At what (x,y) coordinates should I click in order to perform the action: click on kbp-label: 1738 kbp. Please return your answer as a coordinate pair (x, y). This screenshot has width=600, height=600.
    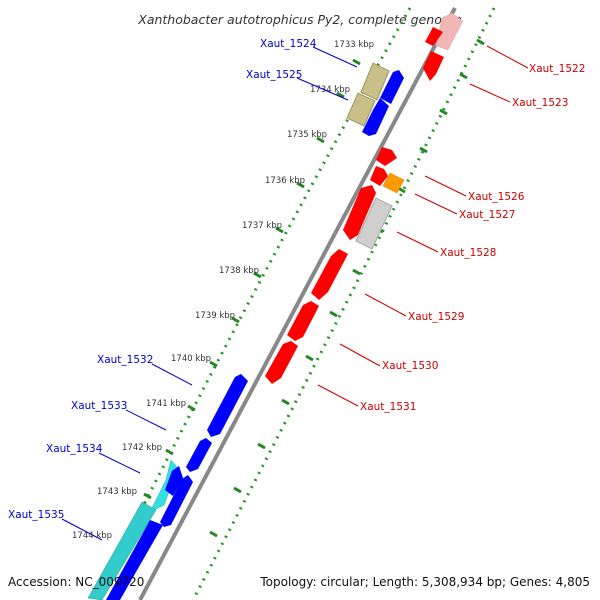
    Looking at the image, I should click on (239, 271).